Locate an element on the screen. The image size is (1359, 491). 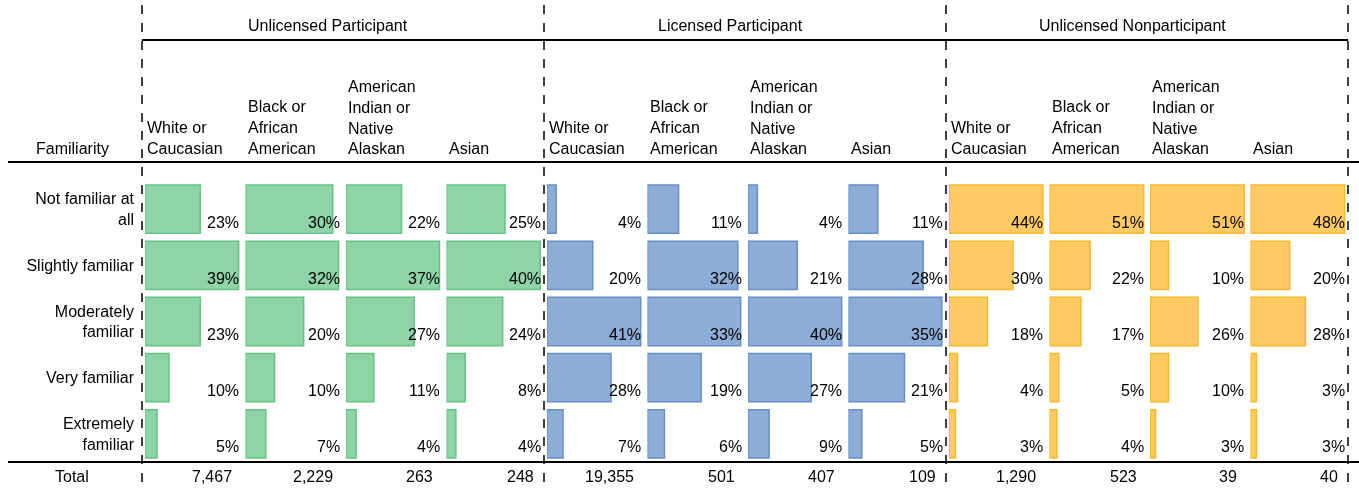
data-label: 8% is located at coordinates (530, 390).